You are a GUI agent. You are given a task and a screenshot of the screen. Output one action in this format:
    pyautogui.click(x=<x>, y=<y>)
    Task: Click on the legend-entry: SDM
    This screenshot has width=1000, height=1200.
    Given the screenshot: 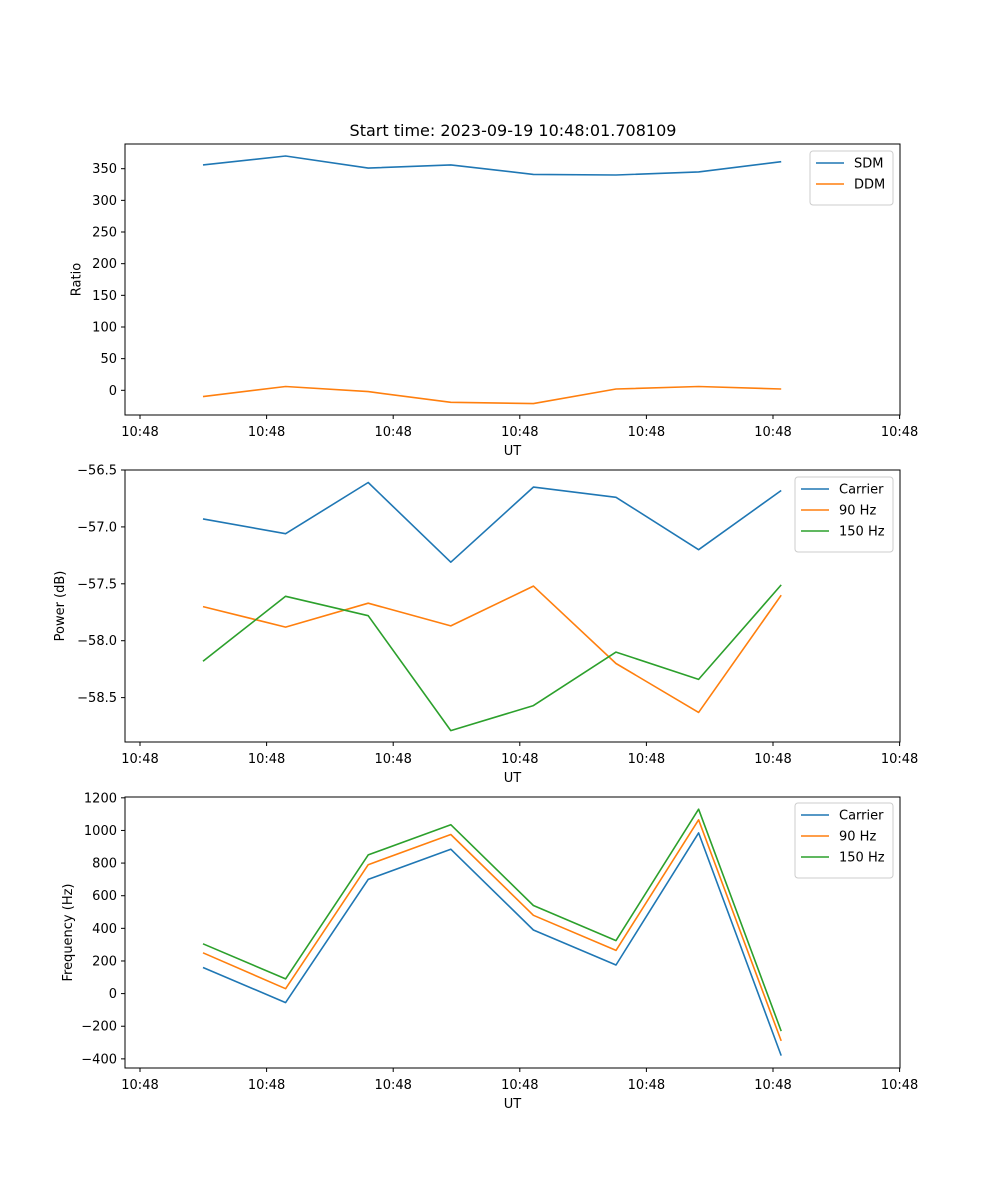 What is the action you would take?
    pyautogui.click(x=868, y=164)
    